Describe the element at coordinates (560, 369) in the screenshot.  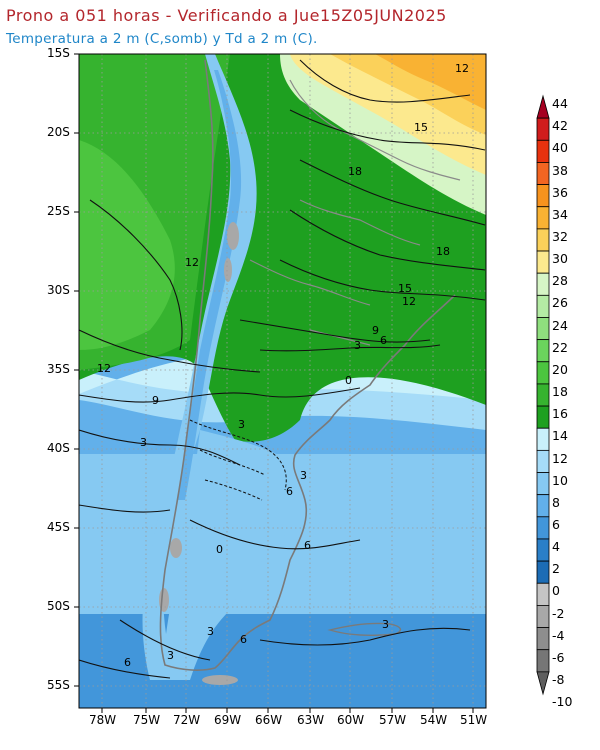
I see `colorbar-level-label: 20` at that location.